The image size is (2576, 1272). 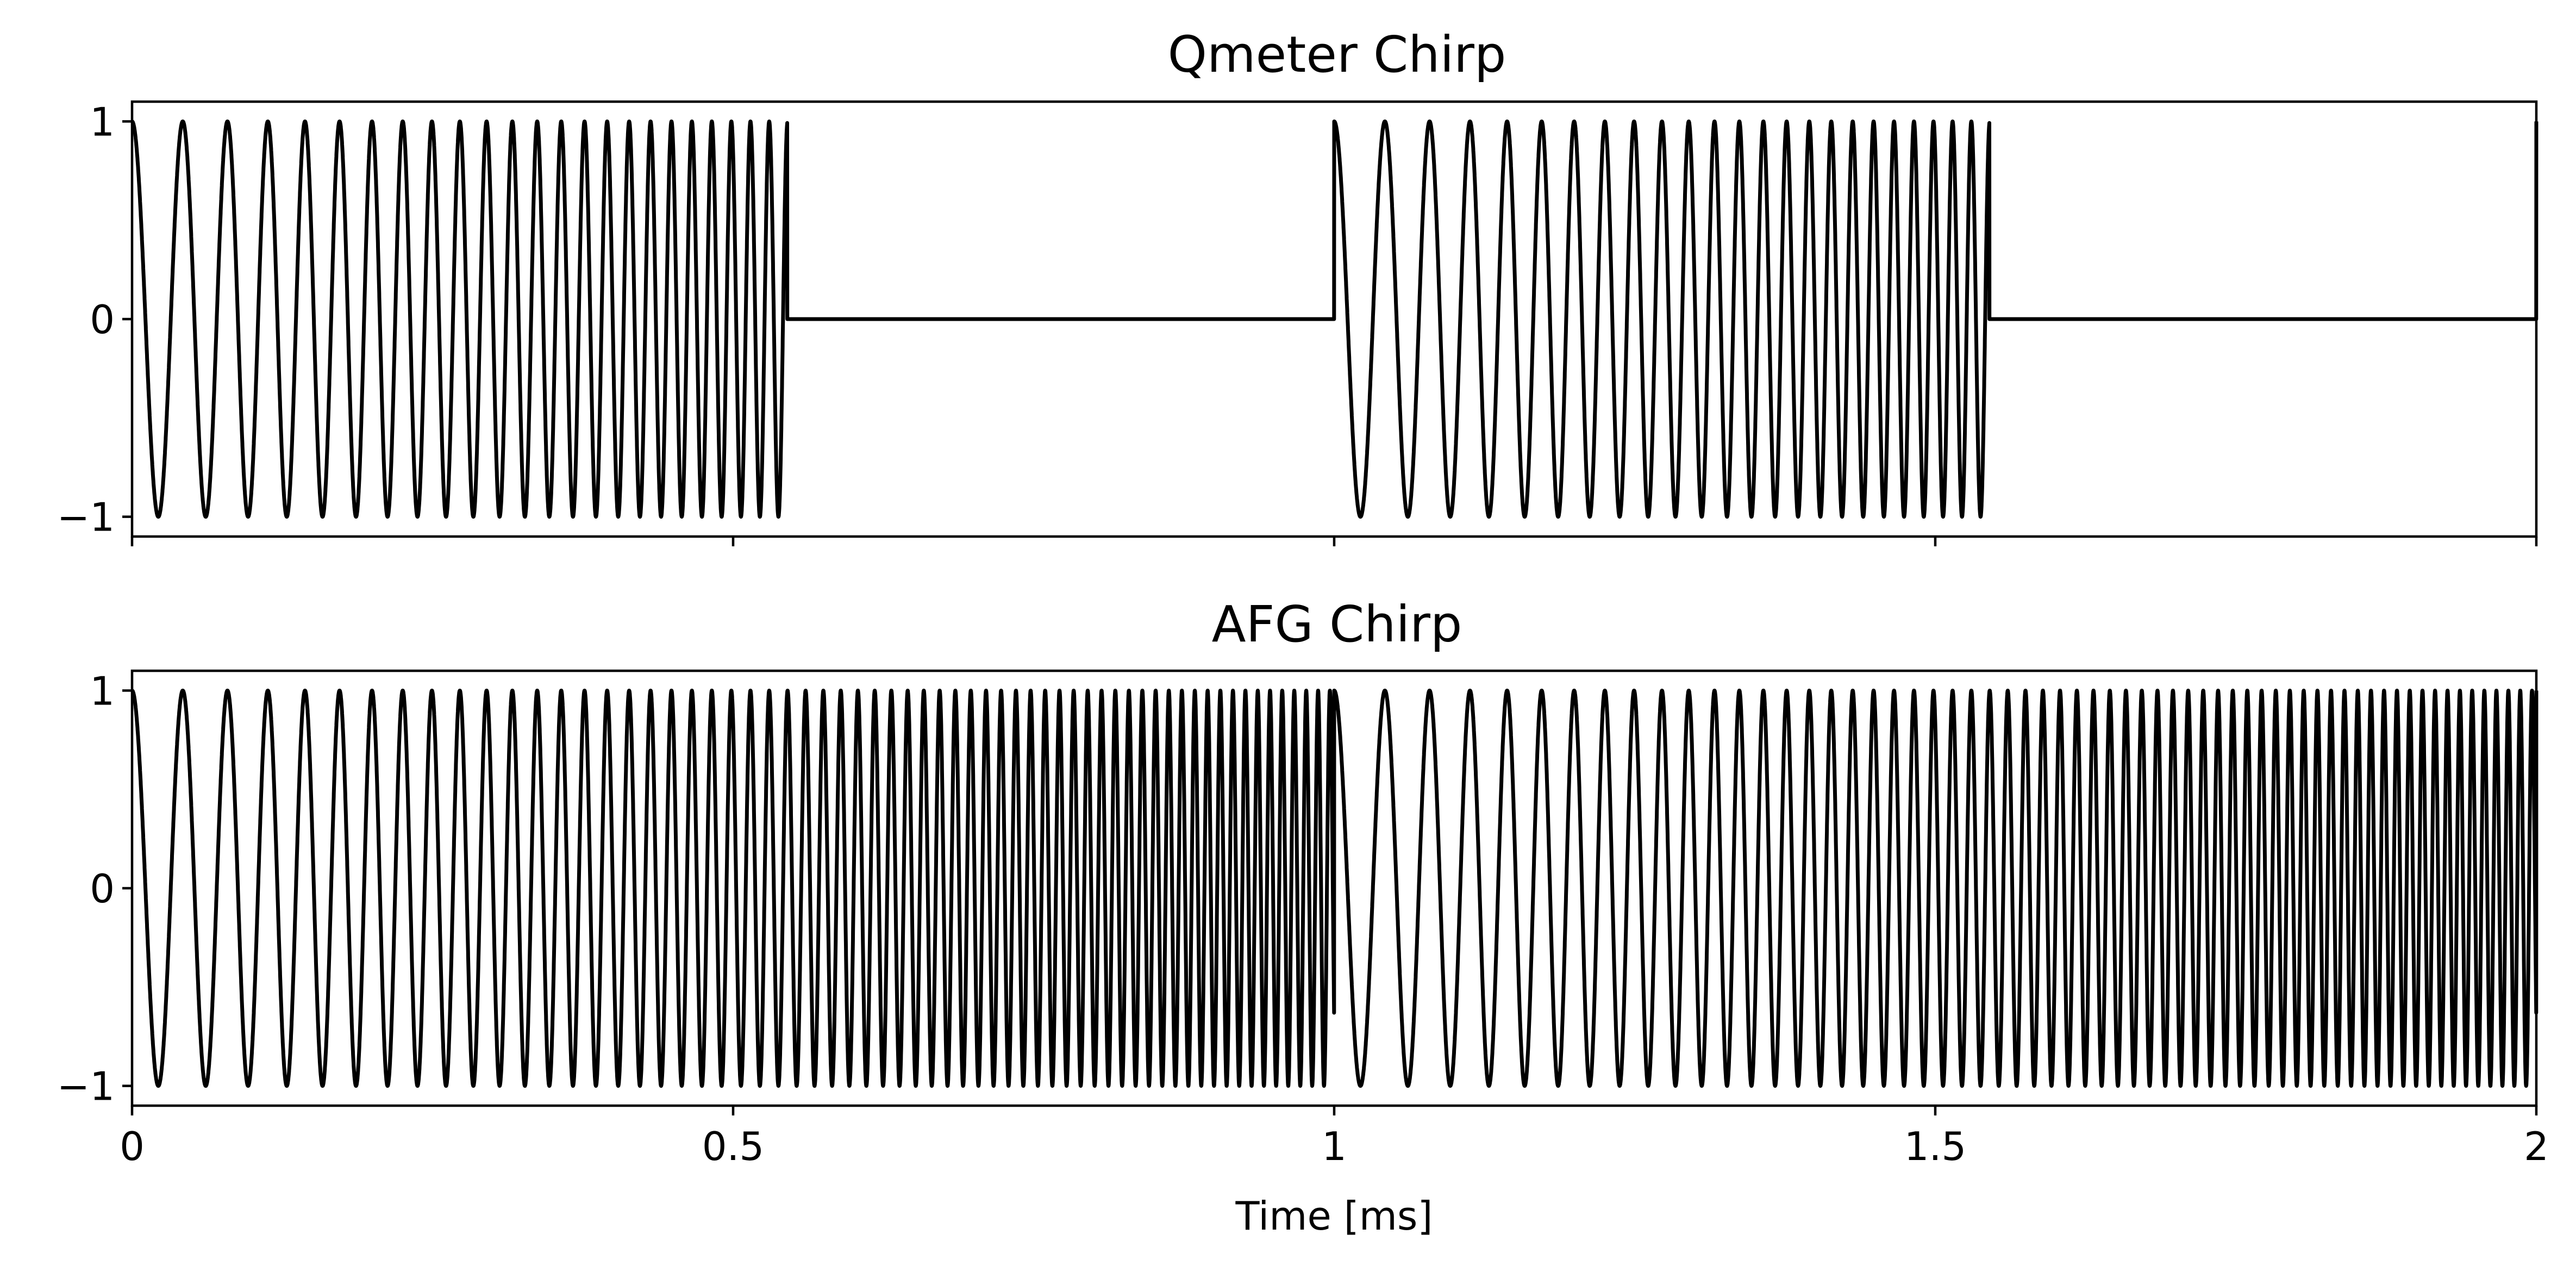 What do you see at coordinates (734, 1146) in the screenshot?
I see `x-tick-label: 0.5` at bounding box center [734, 1146].